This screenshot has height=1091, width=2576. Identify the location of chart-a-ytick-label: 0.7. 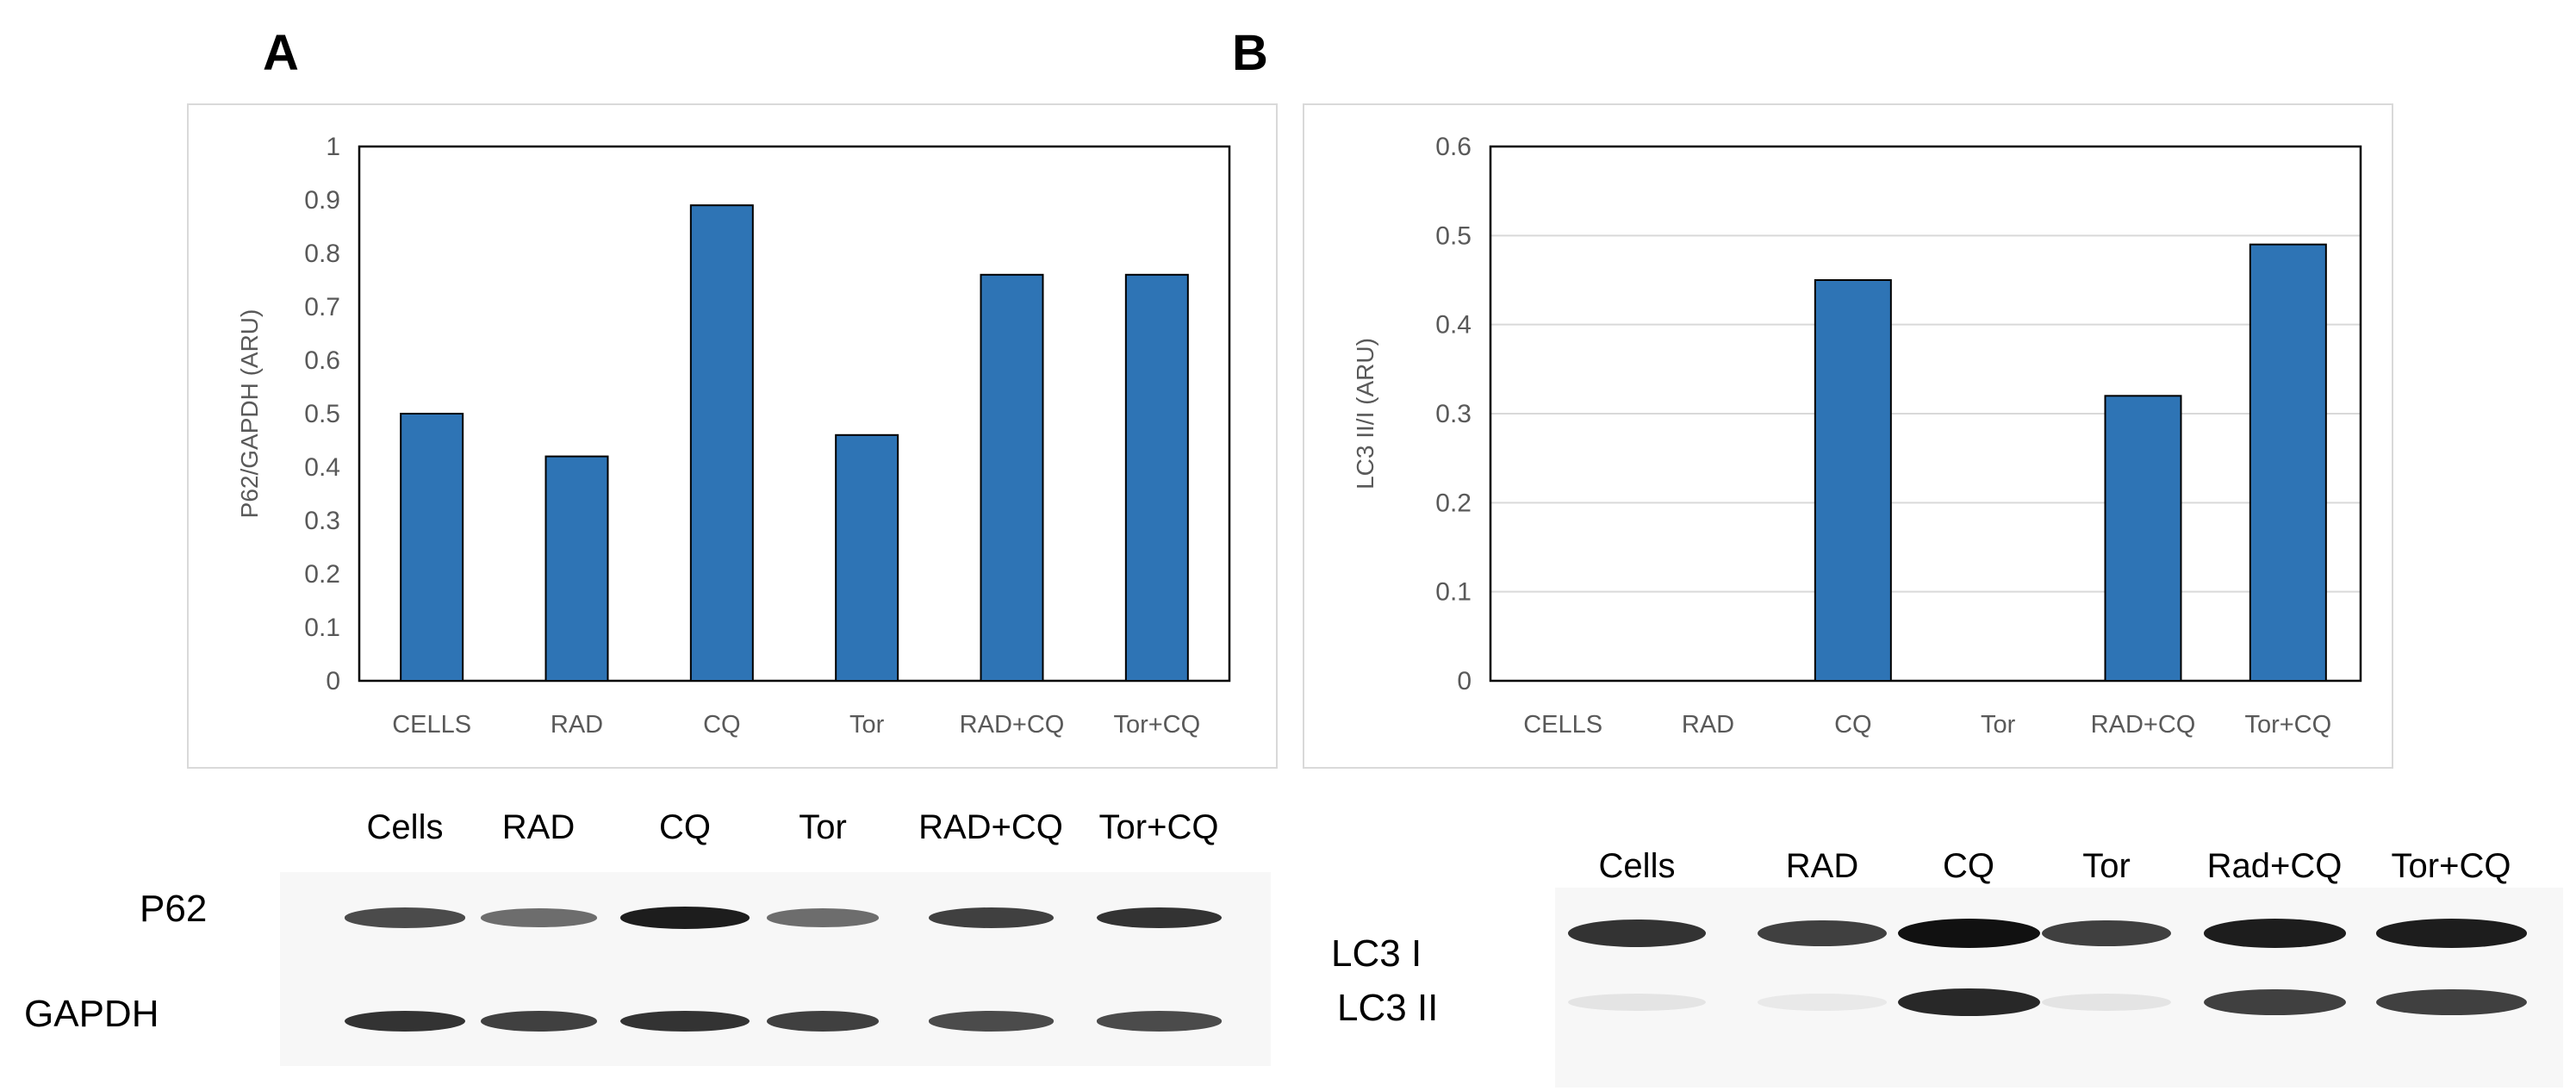
(322, 307).